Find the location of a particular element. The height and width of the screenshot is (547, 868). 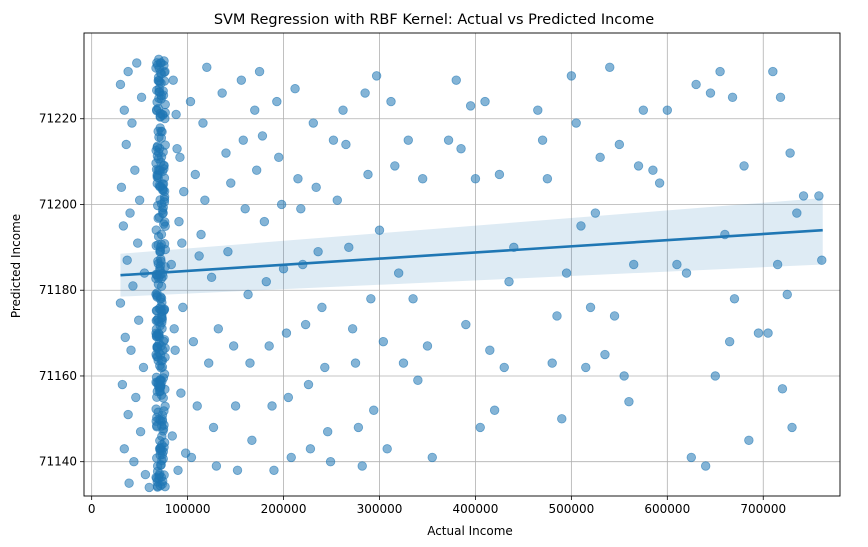

confidence-band is located at coordinates (471, 247).